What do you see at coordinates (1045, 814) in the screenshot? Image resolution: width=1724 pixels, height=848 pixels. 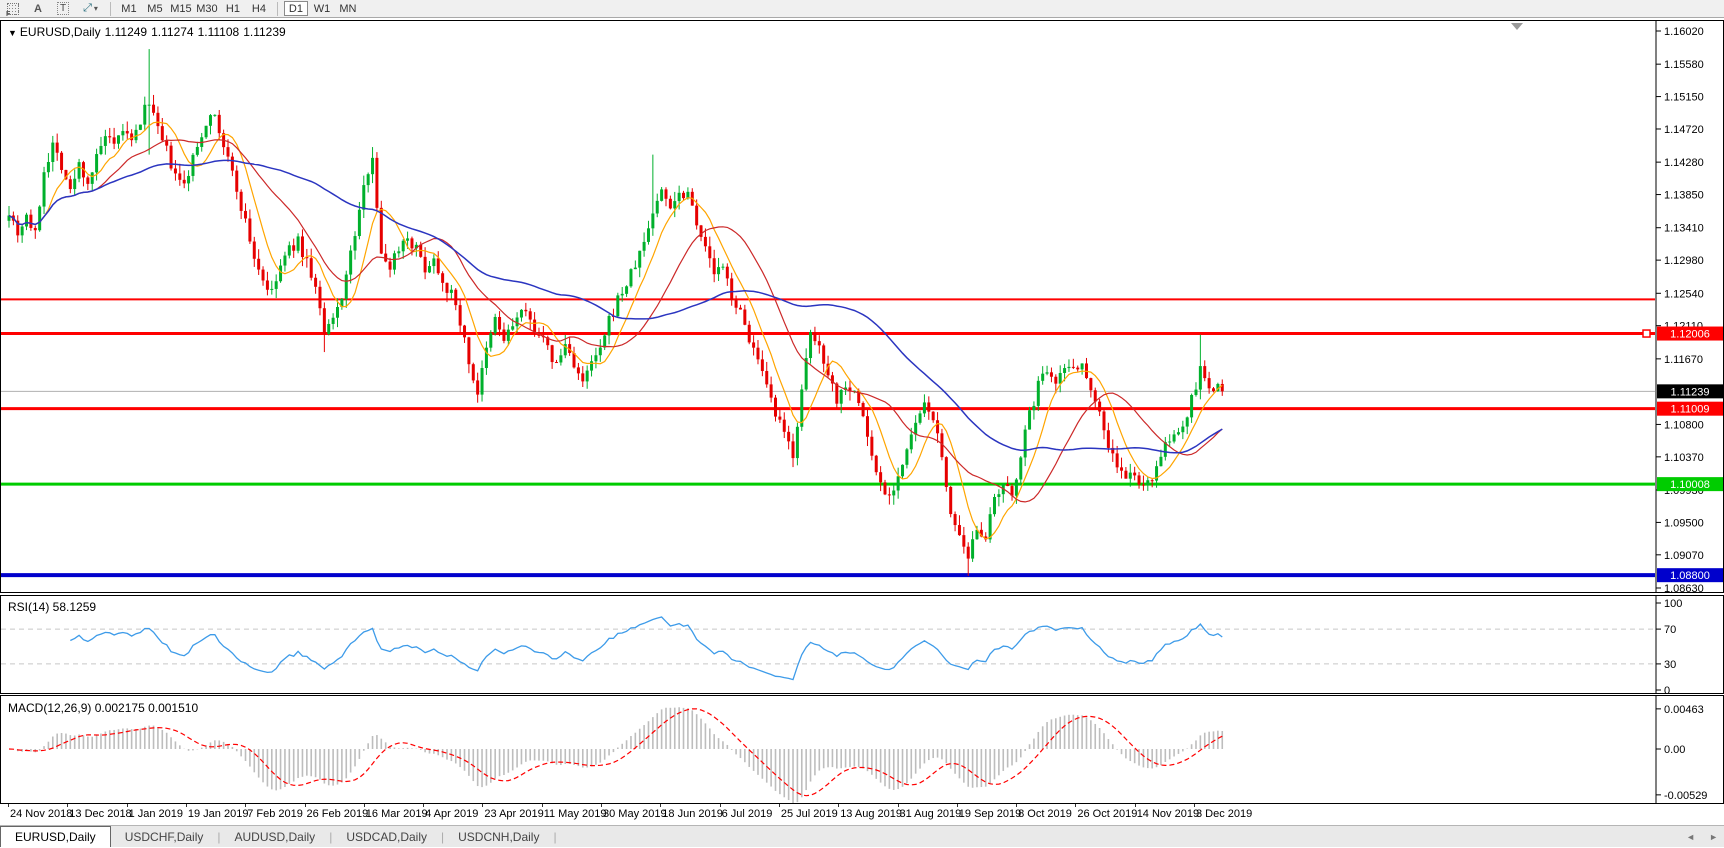 I see `date-label: 8 Oct 2019` at bounding box center [1045, 814].